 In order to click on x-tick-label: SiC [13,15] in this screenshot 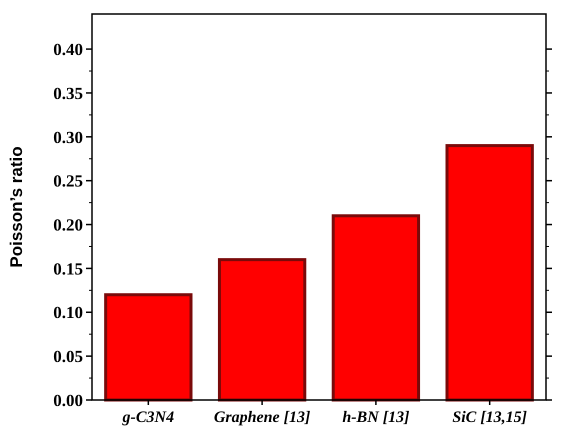, I will do `click(490, 417)`.